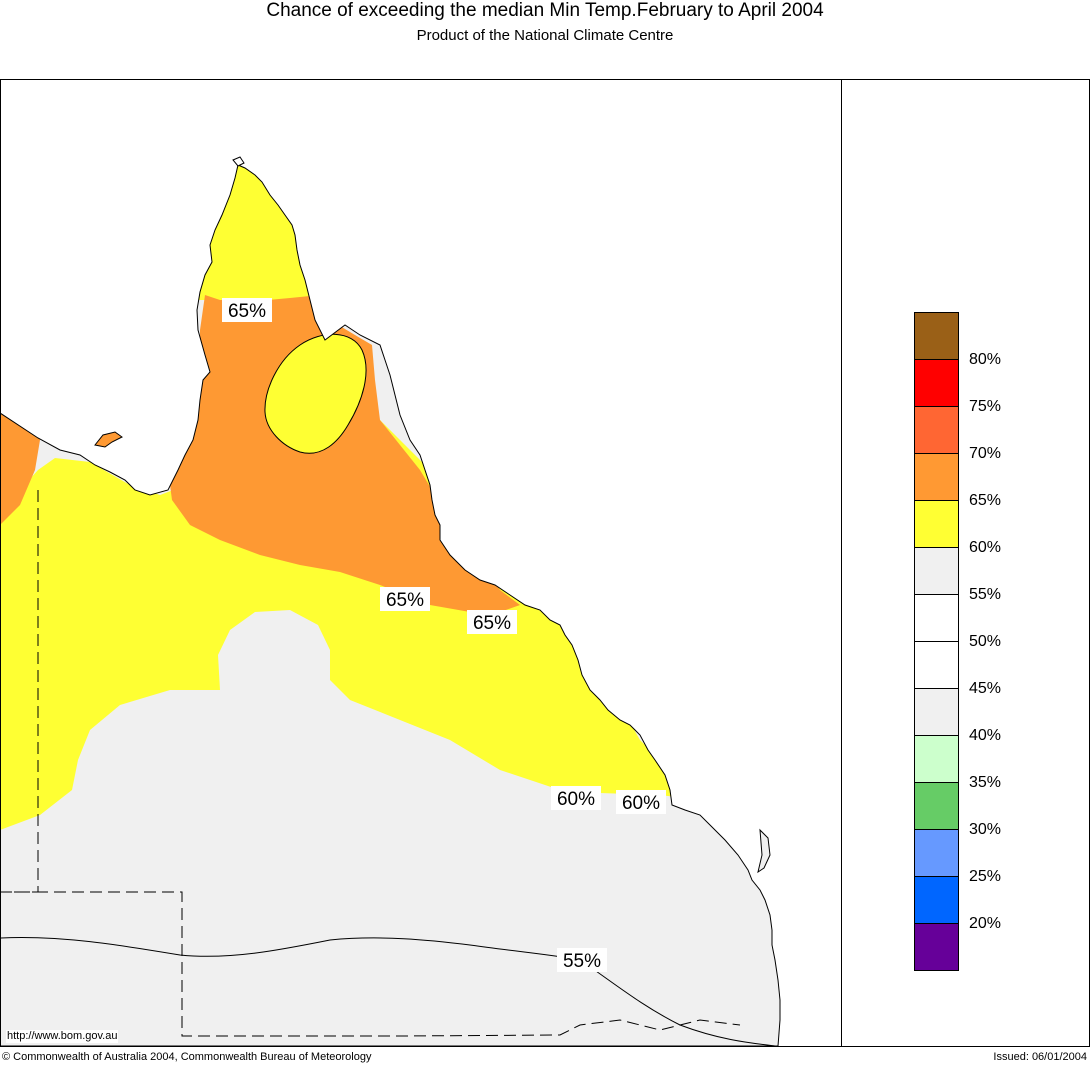 The image size is (1090, 1066). What do you see at coordinates (985, 594) in the screenshot?
I see `legend-label: 55%` at bounding box center [985, 594].